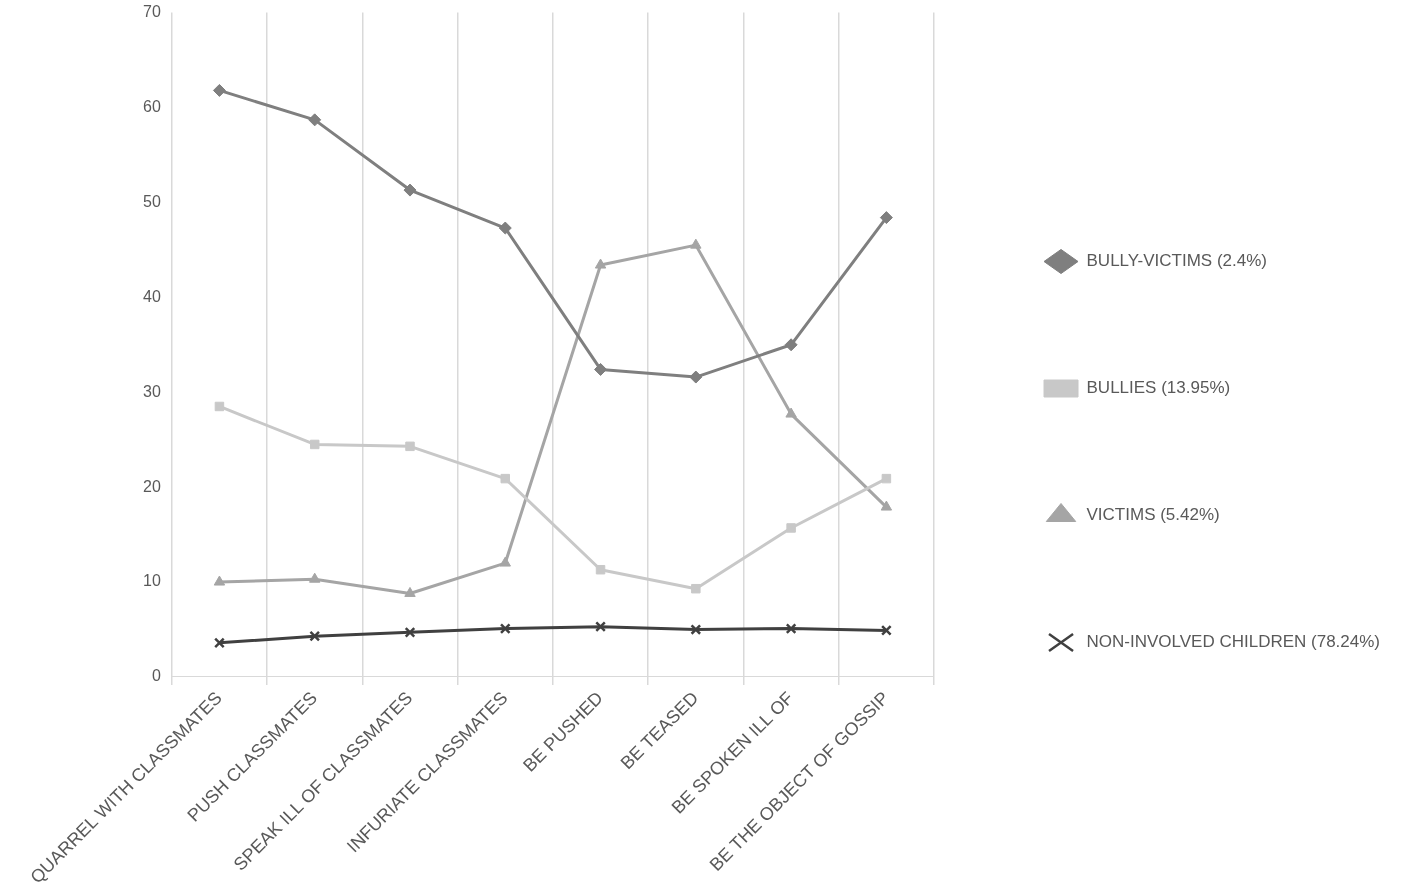 This screenshot has height=892, width=1420. Describe the element at coordinates (1176, 261) in the screenshot. I see `legend-label: BULLY-VICTIMS (2.4%)` at that location.